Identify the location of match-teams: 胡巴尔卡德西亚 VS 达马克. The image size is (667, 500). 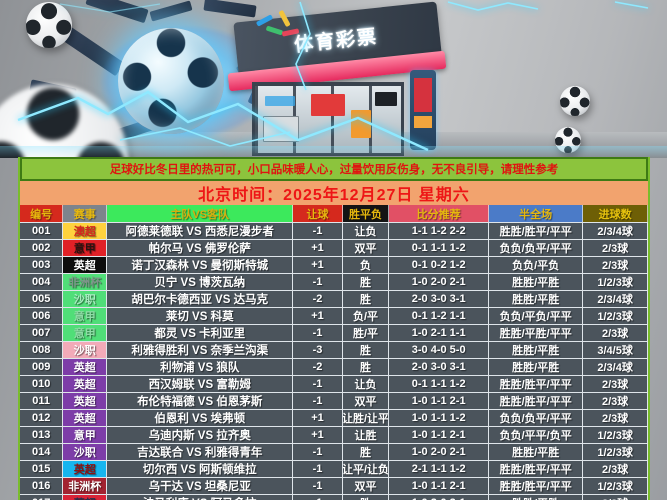
(200, 299).